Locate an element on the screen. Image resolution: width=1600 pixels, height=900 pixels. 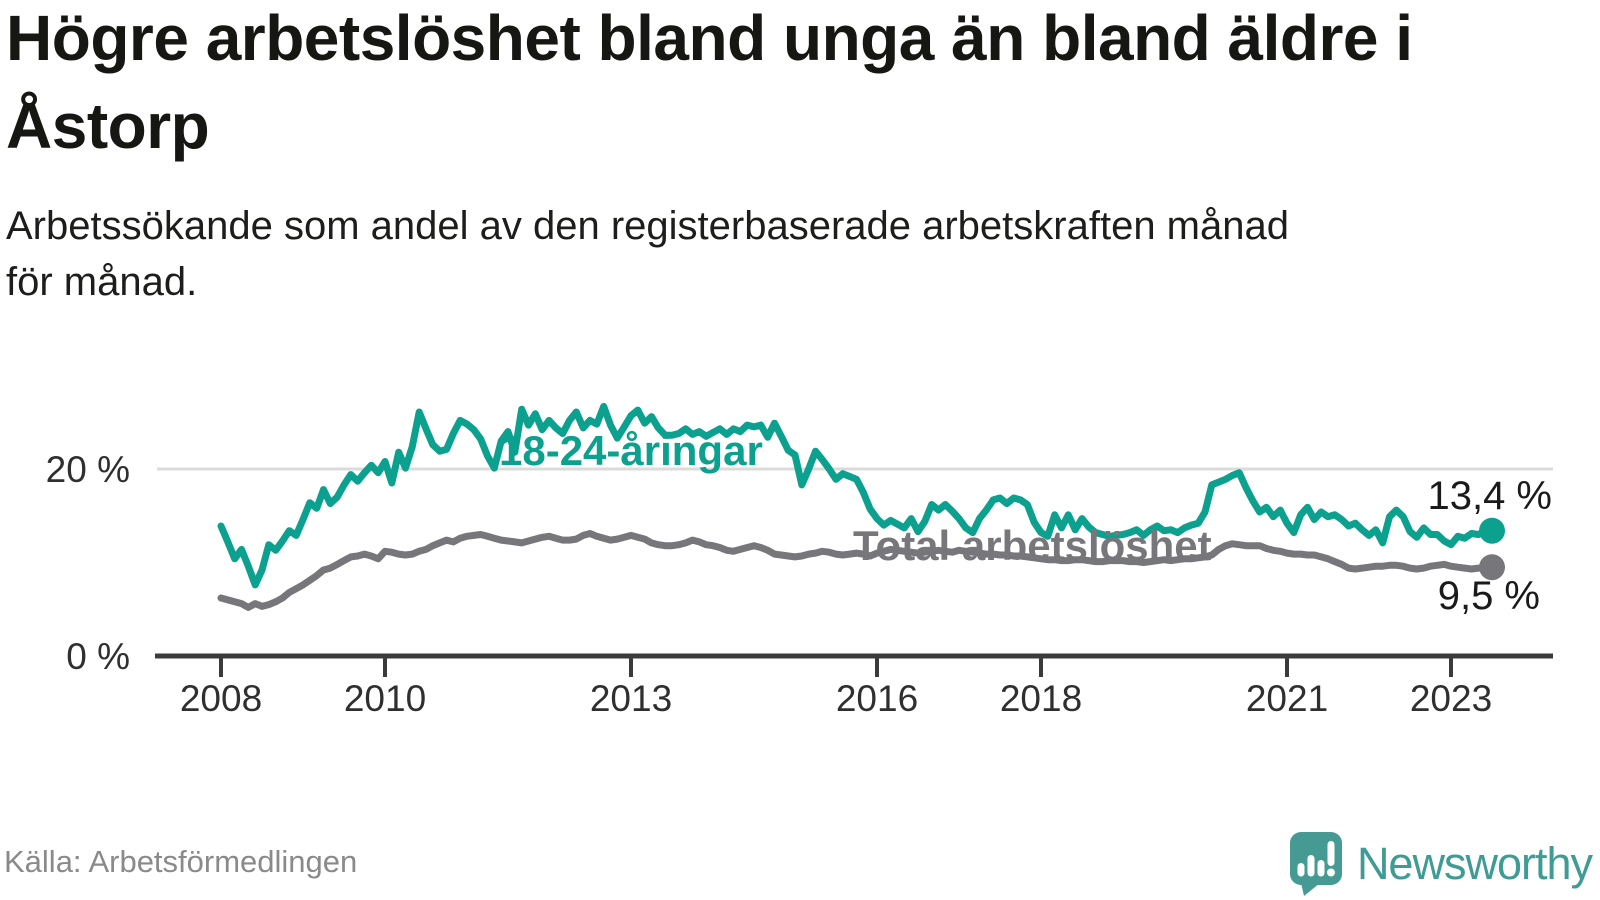
y-axis-tick-label: 20 % is located at coordinates (88, 469).